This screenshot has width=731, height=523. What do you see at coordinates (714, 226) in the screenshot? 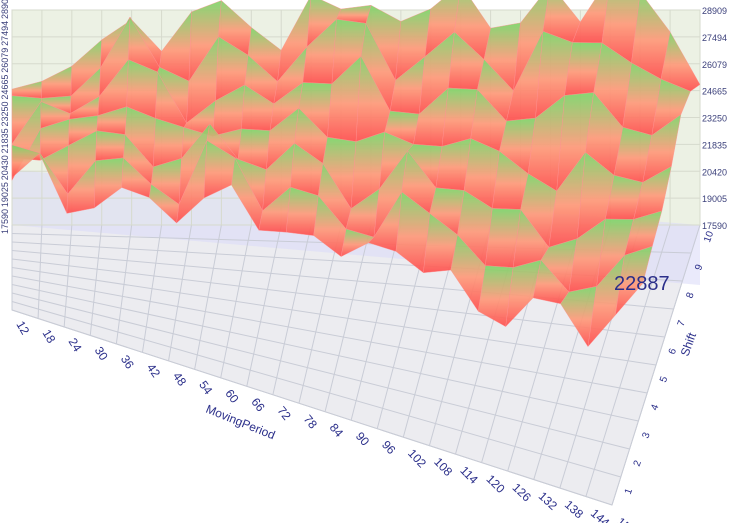
I see `z-tick-label-right: 17590` at bounding box center [714, 226].